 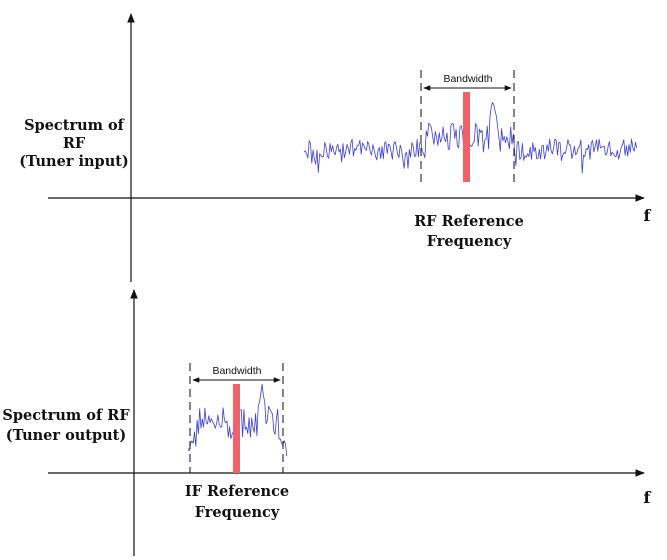 I want to click on bottom-y-axis-label-line2: (Tuner output), so click(x=66, y=435).